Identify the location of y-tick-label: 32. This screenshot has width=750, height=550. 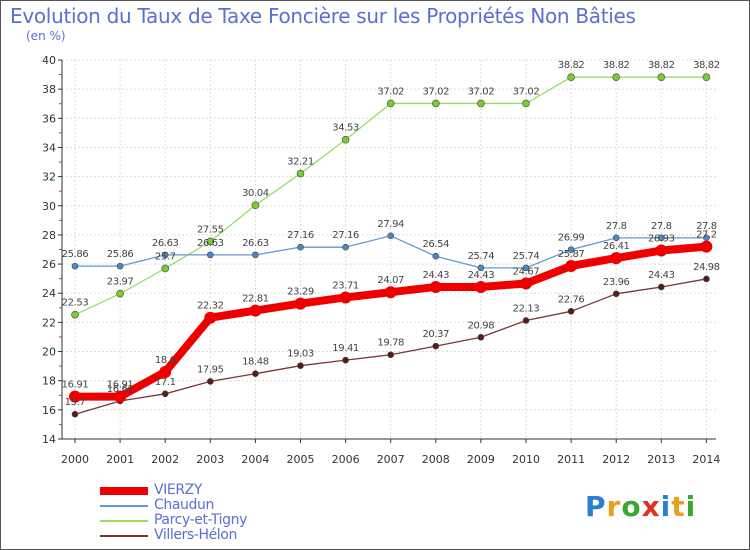
(49, 177).